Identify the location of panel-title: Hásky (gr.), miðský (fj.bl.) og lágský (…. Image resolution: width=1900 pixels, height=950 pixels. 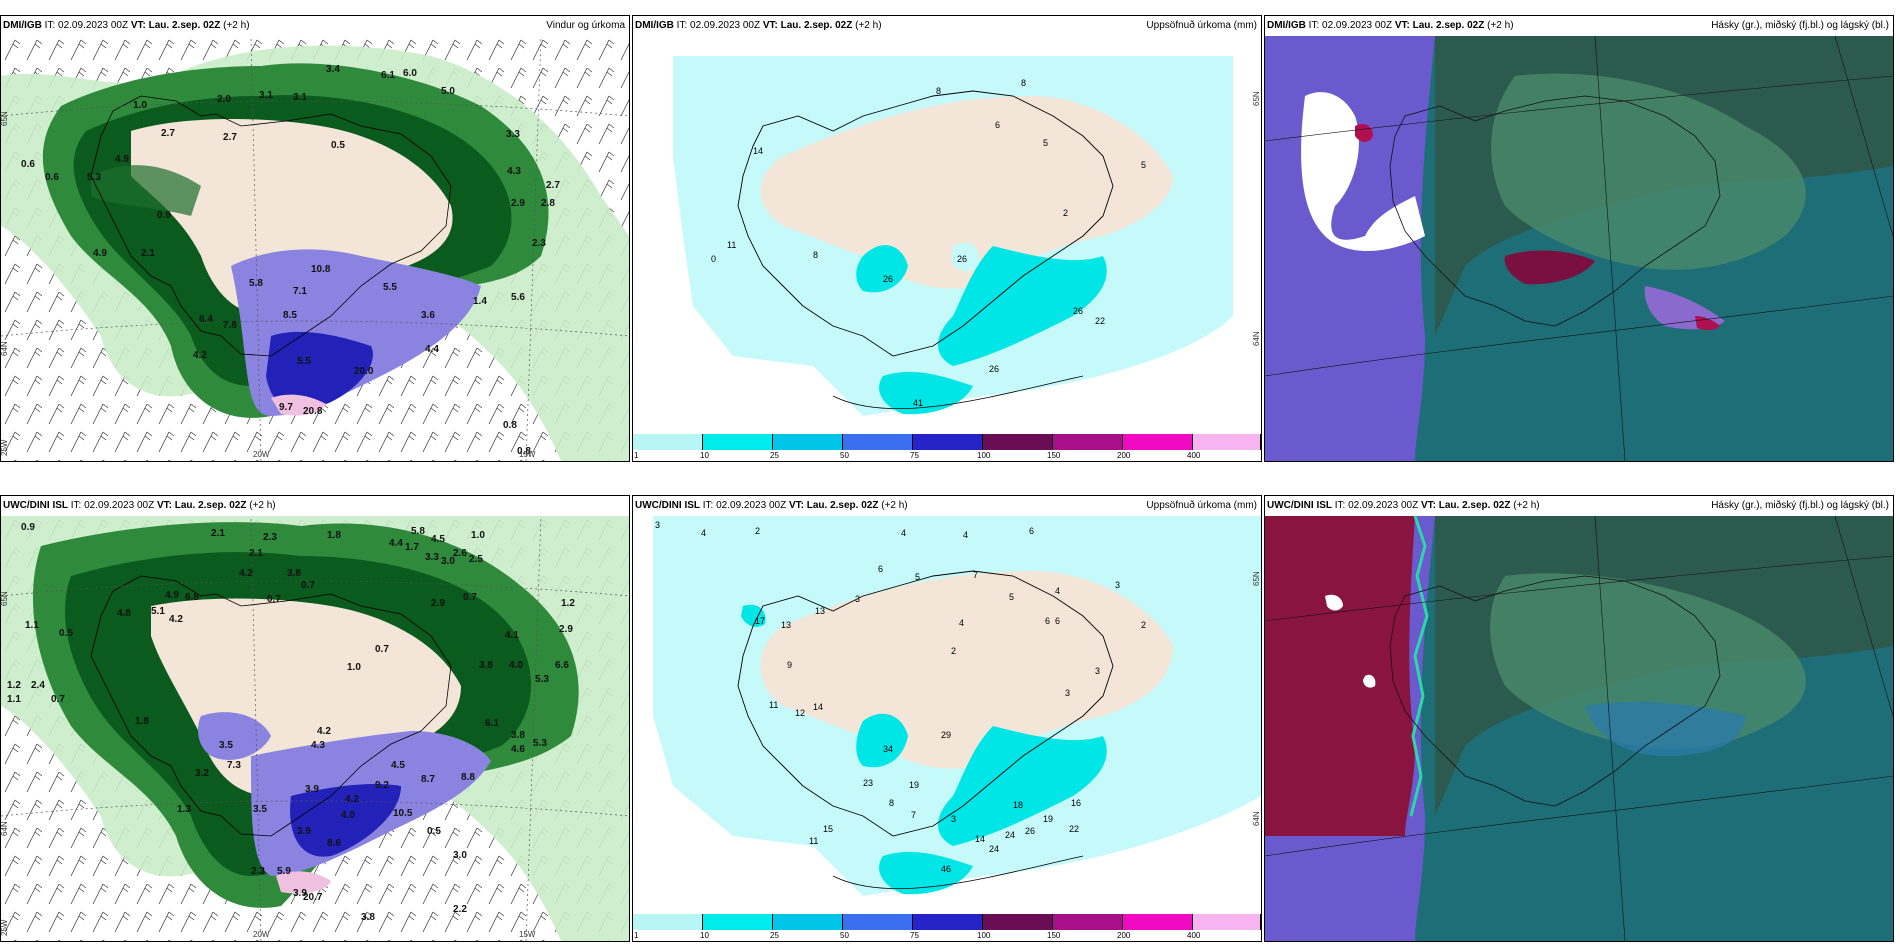
(1800, 25).